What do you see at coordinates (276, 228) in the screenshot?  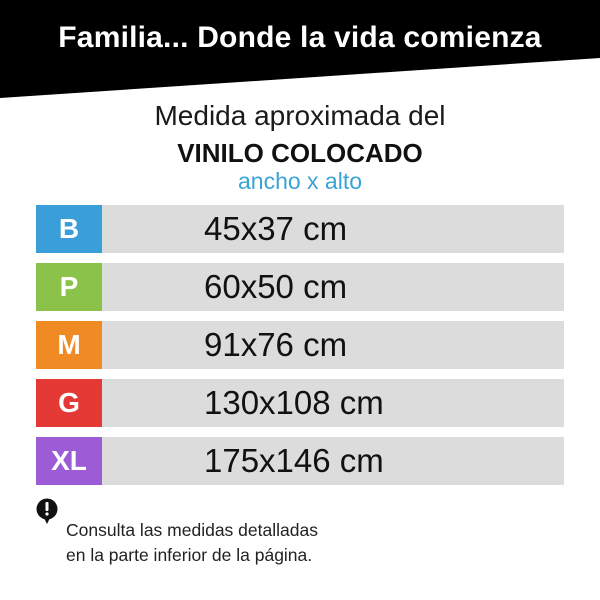 I see `size-value-b: 45x37 cm` at bounding box center [276, 228].